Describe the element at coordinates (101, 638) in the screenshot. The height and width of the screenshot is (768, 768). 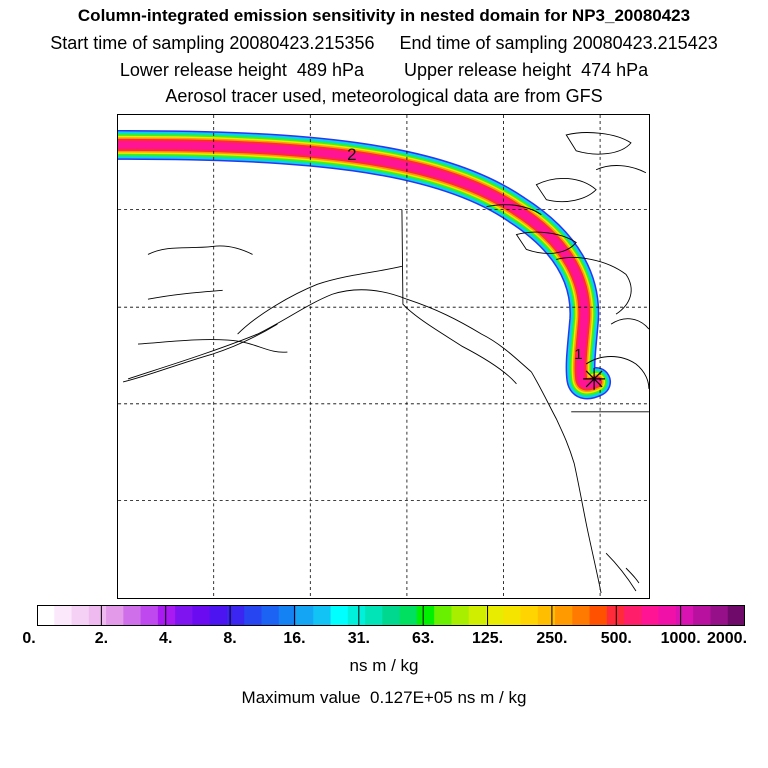
I see `colorbar-tick-label: 2.` at that location.